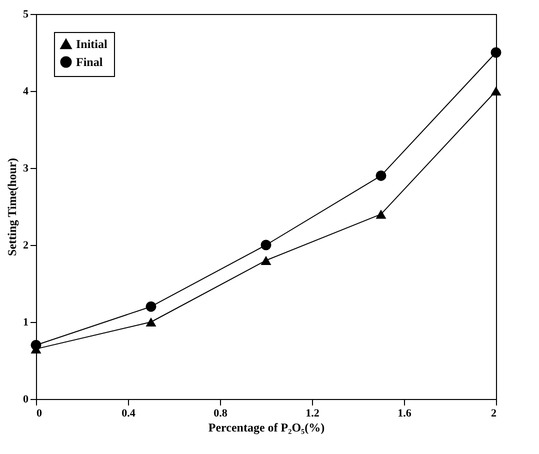 Image resolution: width=539 pixels, height=454 pixels. What do you see at coordinates (12, 207) in the screenshot?
I see `y-axis-title: Setting Time(hour)` at bounding box center [12, 207].